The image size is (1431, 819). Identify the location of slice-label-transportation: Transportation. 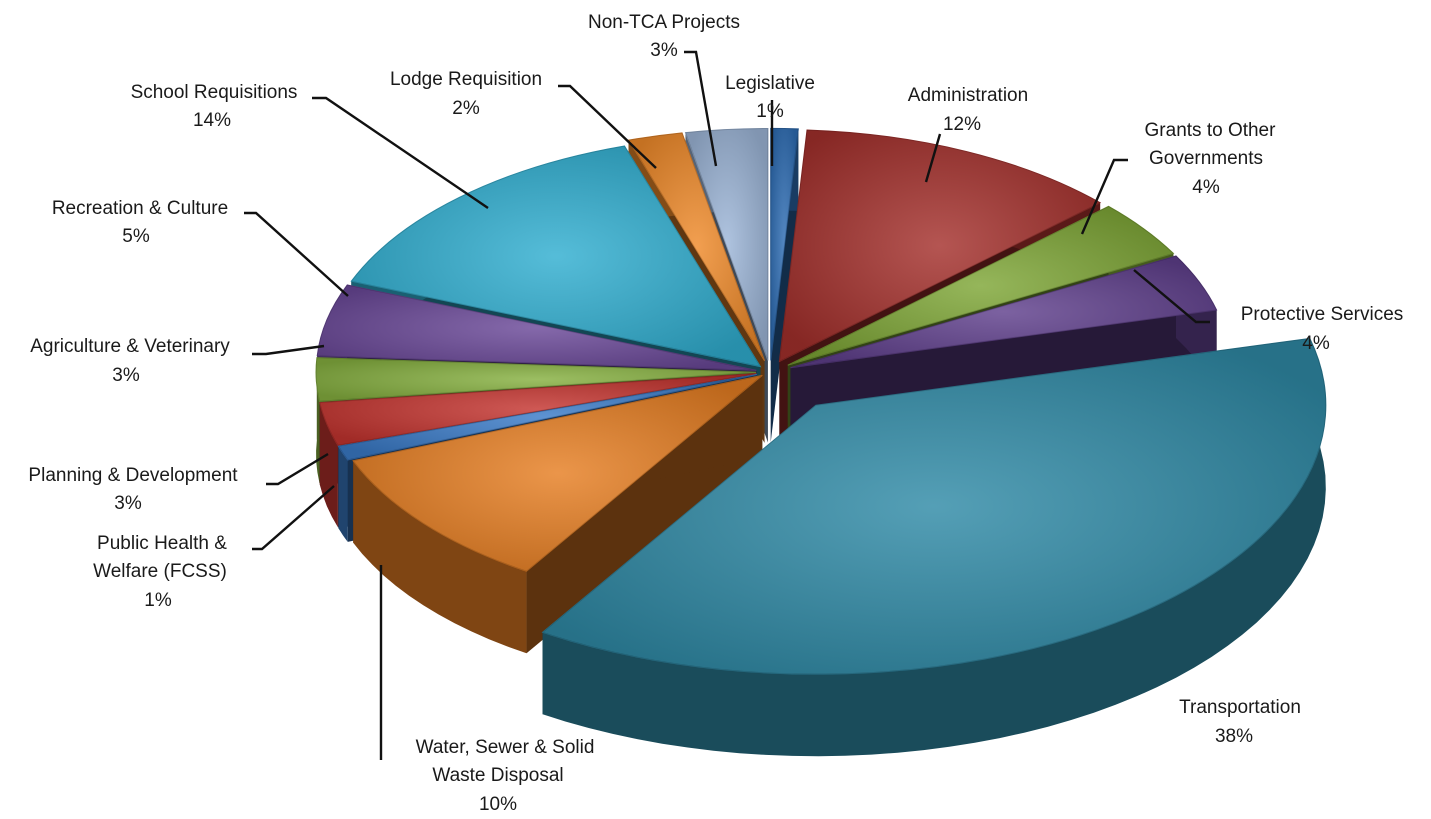
(1240, 707).